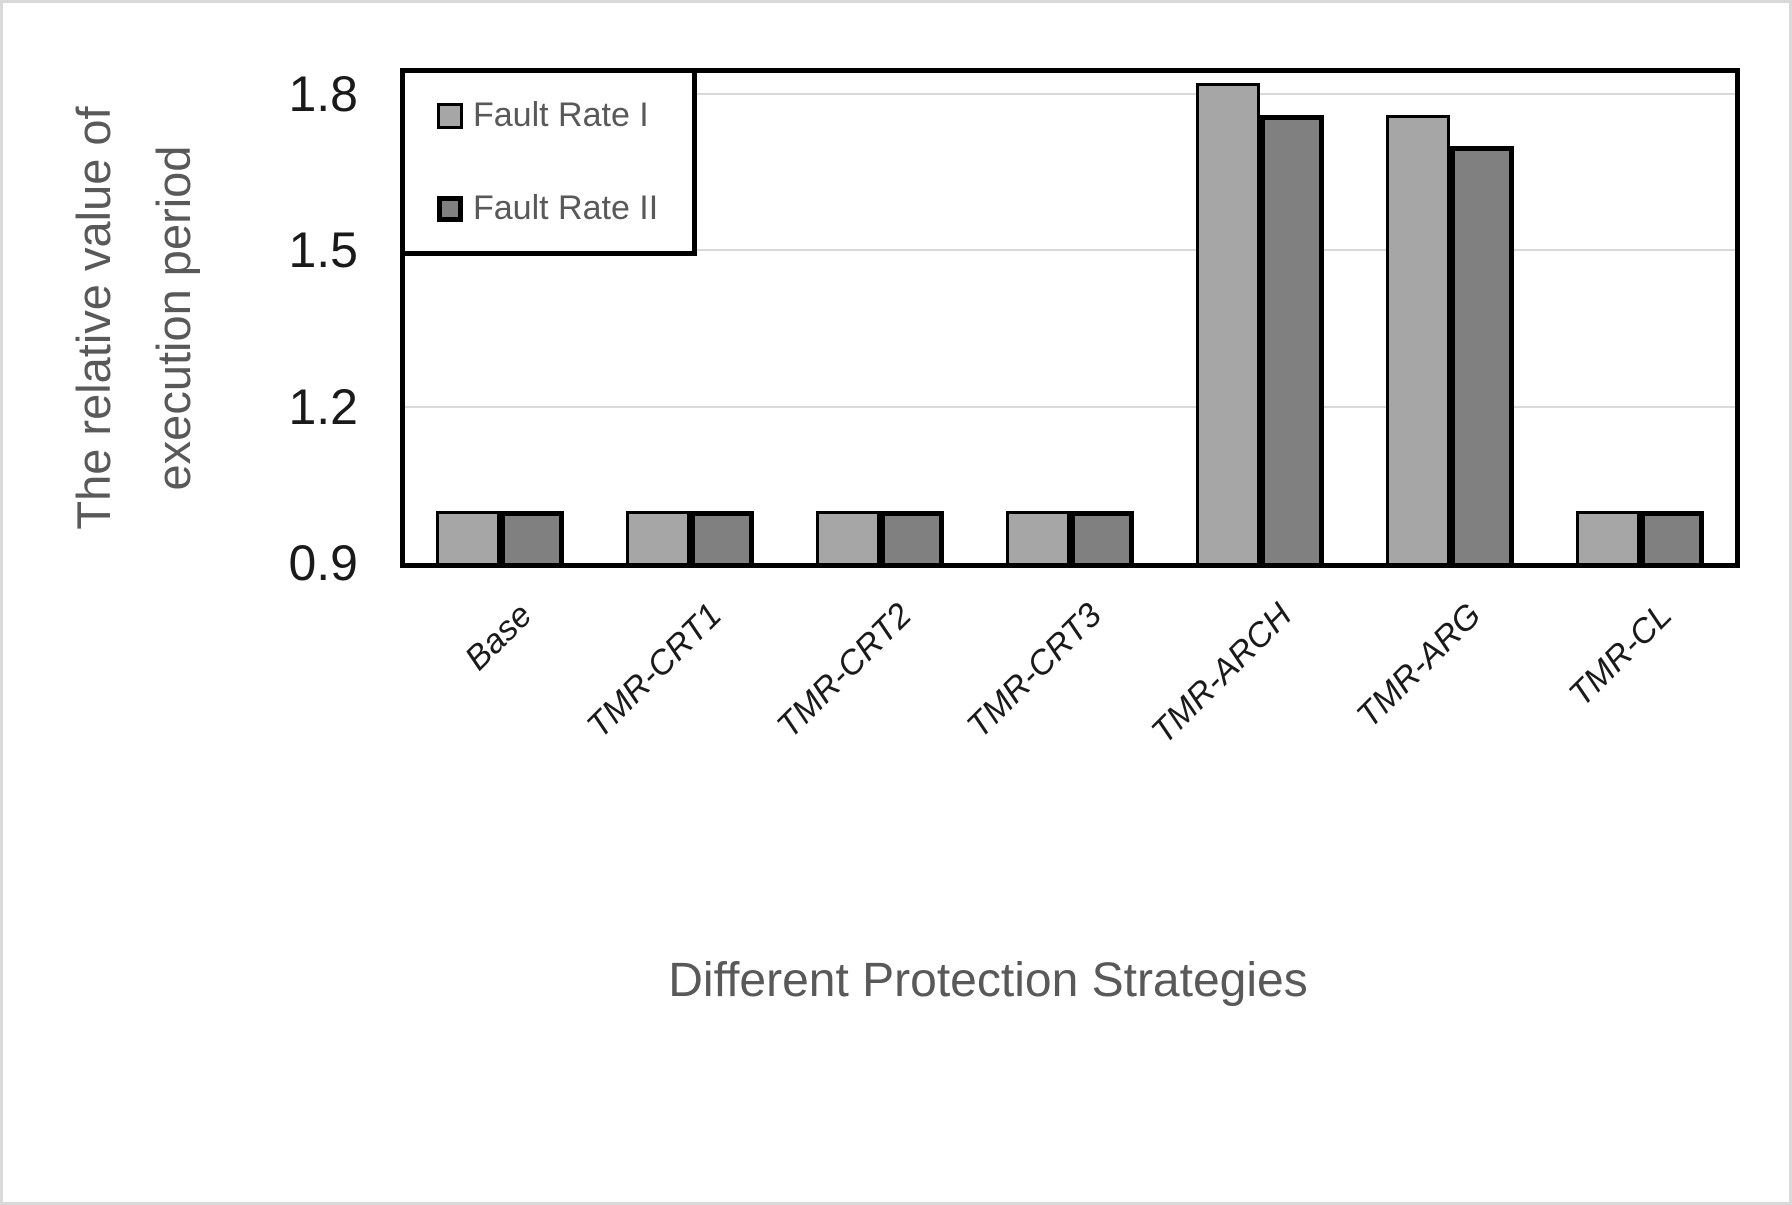 The width and height of the screenshot is (1792, 1205). I want to click on bar-tmr-arg-fault-rate-i, so click(1418, 339).